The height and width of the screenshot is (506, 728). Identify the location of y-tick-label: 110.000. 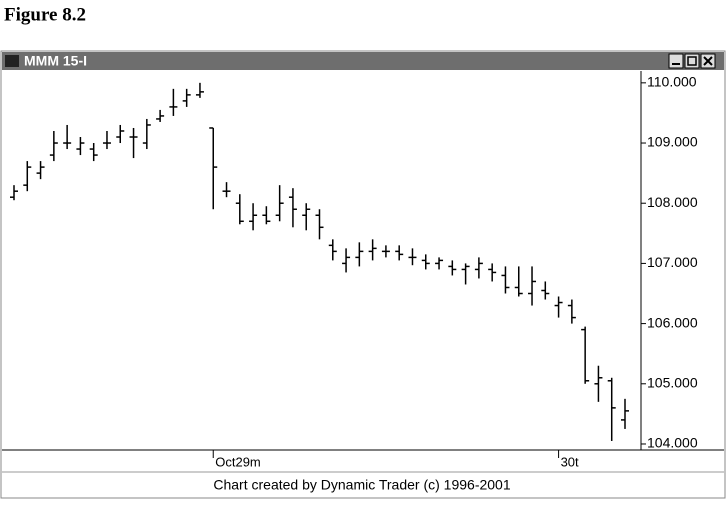
(672, 82).